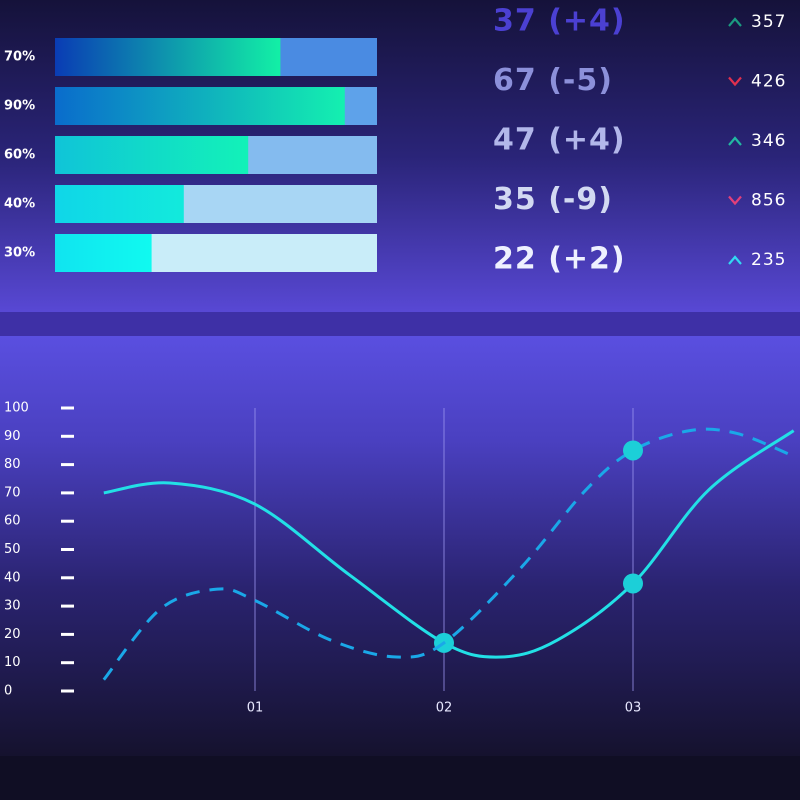  What do you see at coordinates (12, 662) in the screenshot?
I see `y-tick-label: 10` at bounding box center [12, 662].